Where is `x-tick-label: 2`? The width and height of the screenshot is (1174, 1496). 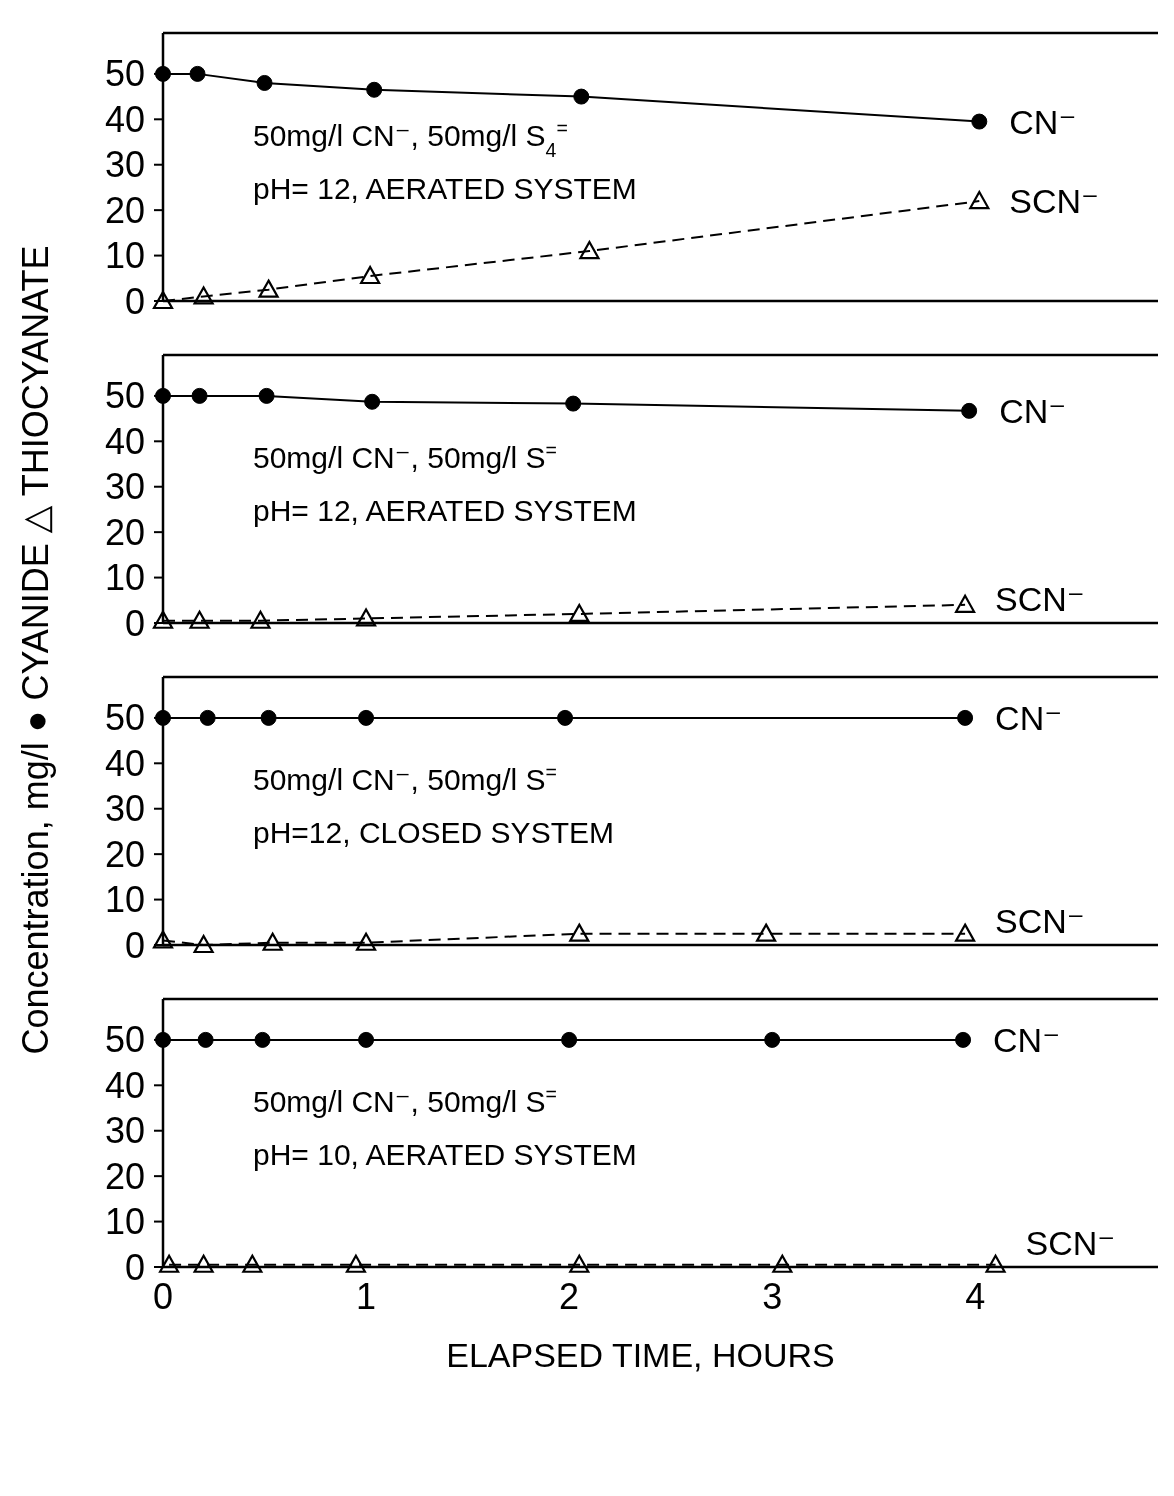 x-tick-label: 2 is located at coordinates (569, 1296).